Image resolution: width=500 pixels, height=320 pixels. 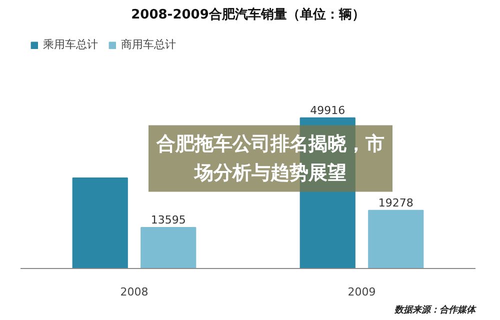 I want to click on legend-label: 商用车总计, so click(x=148, y=44).